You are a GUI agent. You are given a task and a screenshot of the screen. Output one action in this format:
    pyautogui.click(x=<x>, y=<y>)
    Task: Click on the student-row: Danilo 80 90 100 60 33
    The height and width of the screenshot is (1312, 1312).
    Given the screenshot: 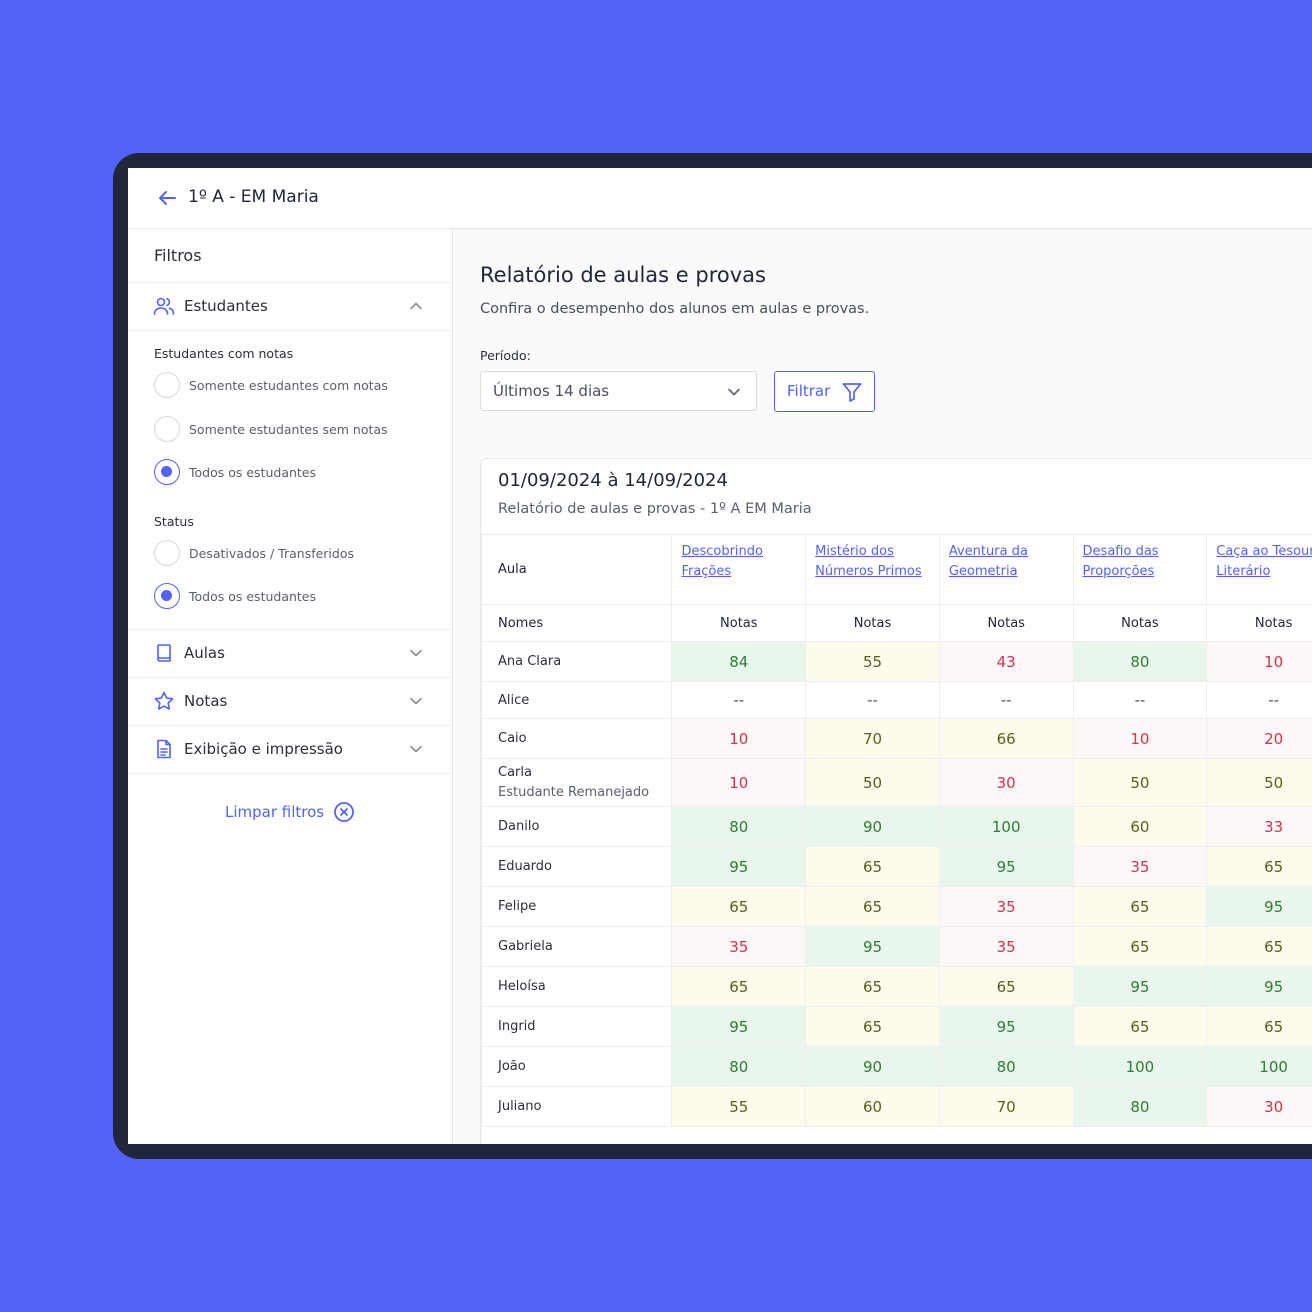 What is the action you would take?
    pyautogui.click(x=896, y=826)
    